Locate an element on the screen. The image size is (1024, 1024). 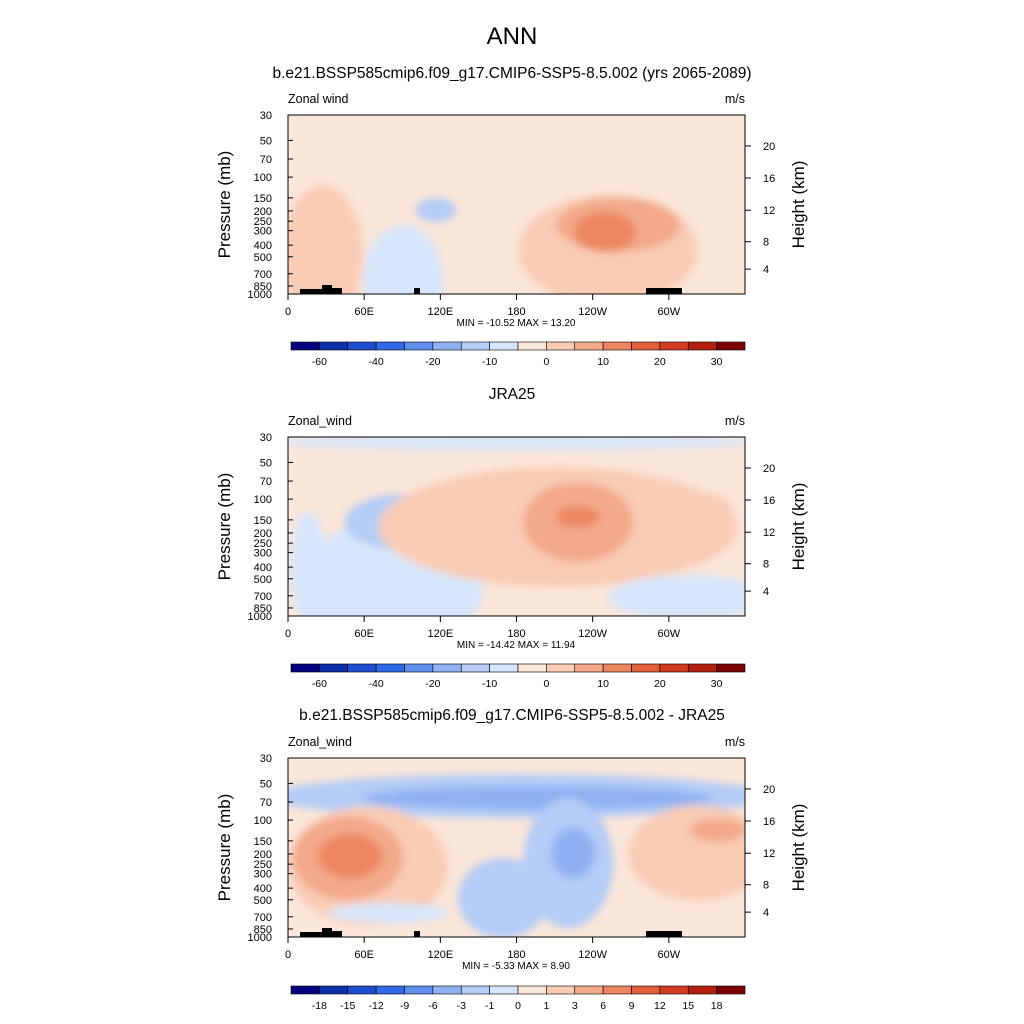
colorbar-label: -40 is located at coordinates (376, 362).